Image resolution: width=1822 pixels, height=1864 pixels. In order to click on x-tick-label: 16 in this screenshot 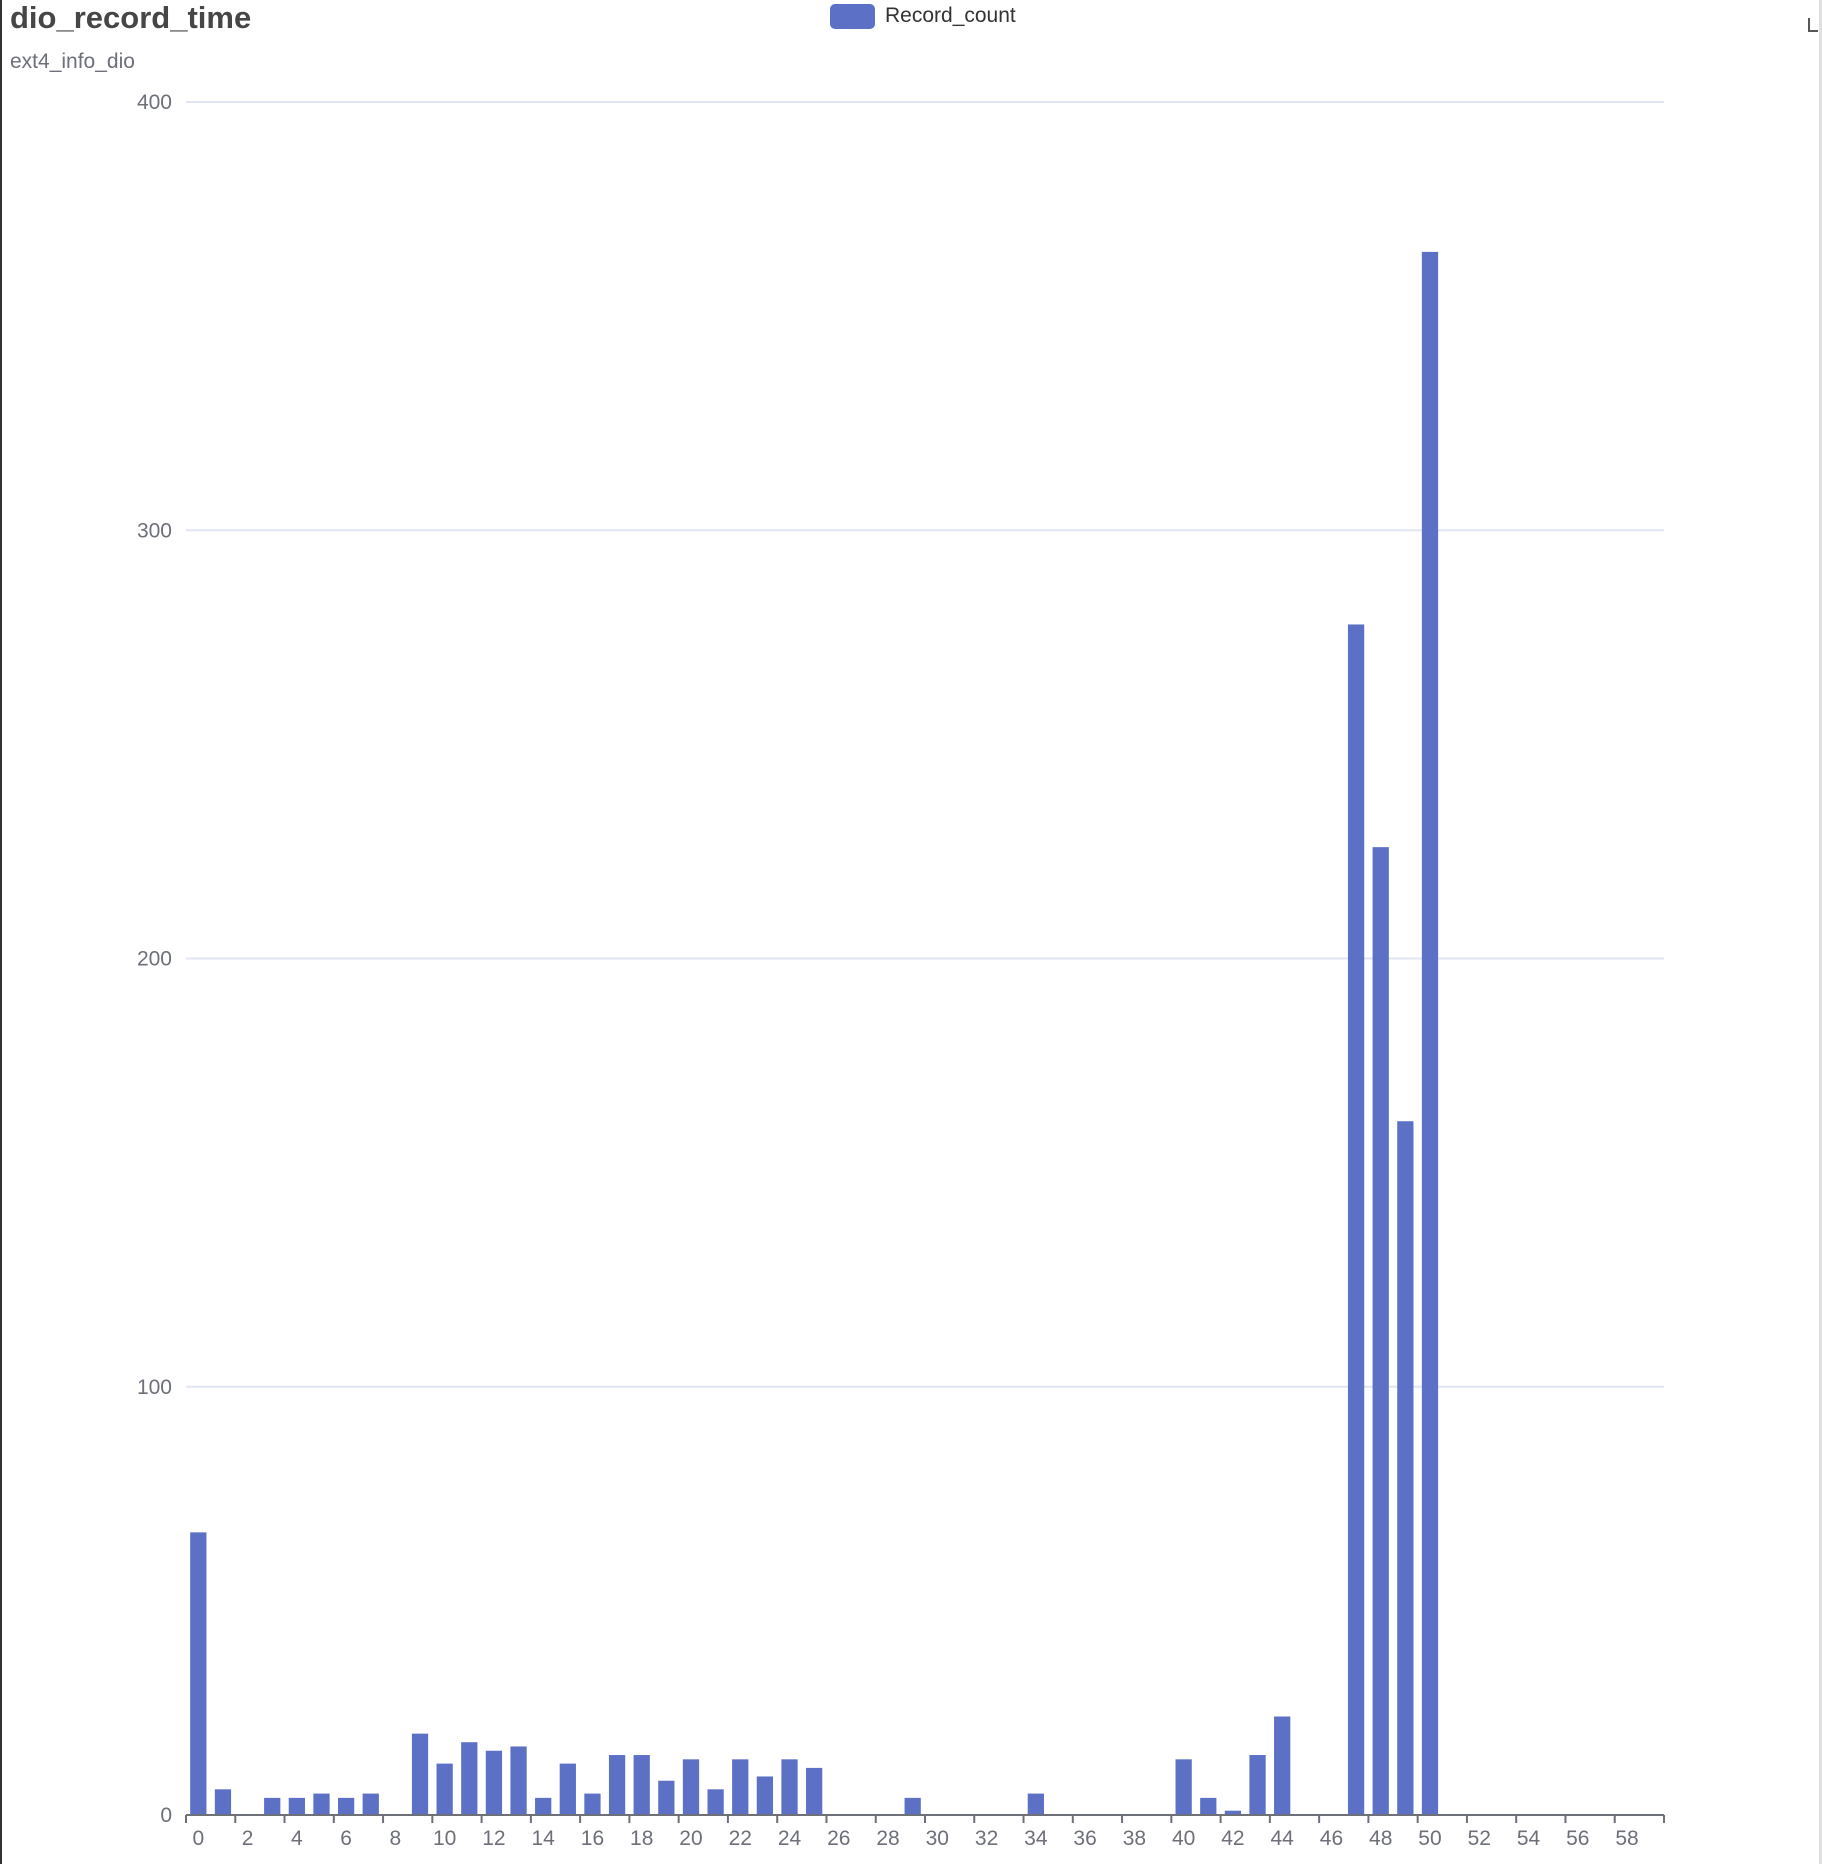, I will do `click(592, 1838)`.